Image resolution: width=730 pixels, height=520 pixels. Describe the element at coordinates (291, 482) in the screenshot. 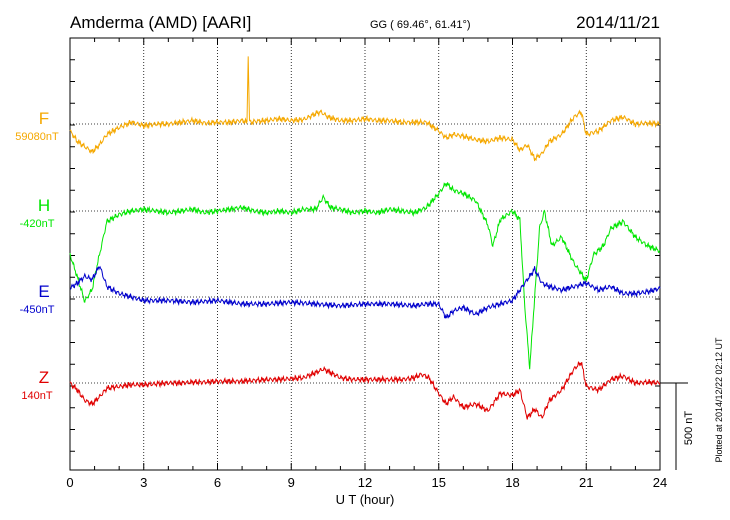

I see `x-tick-label: 9` at that location.